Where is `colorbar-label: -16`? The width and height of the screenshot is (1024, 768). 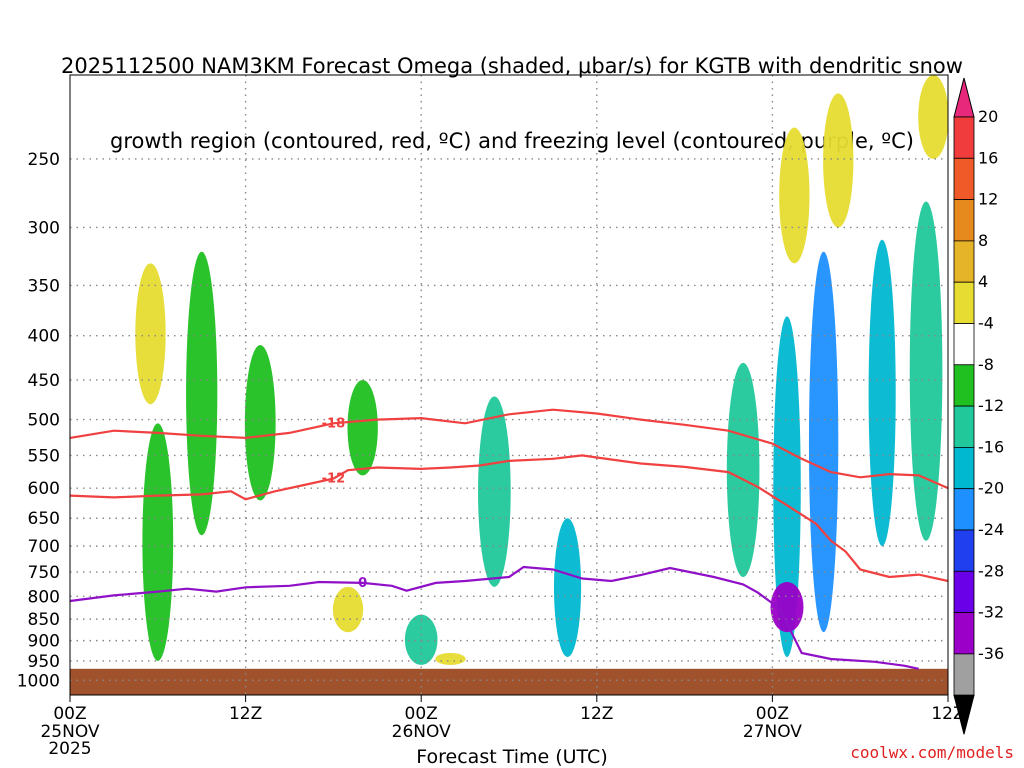
colorbar-label: -16 is located at coordinates (991, 446).